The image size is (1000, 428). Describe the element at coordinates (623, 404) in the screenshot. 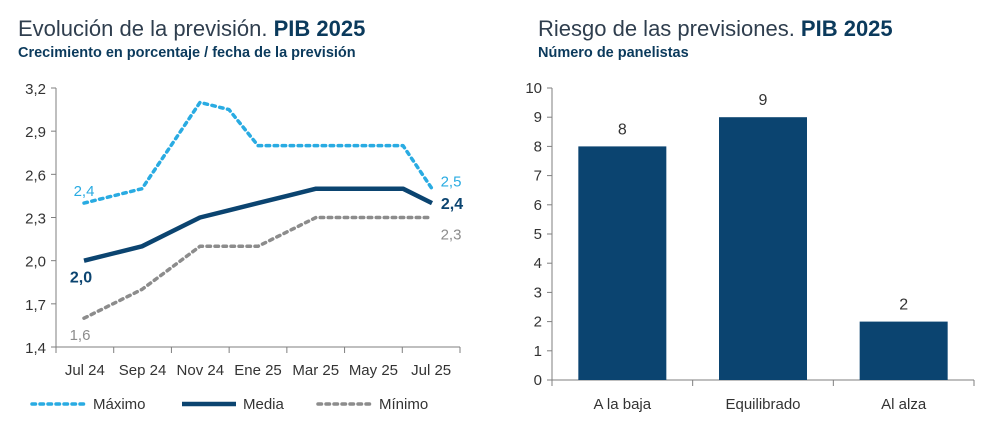

I see `x-category-label: A la baja` at that location.